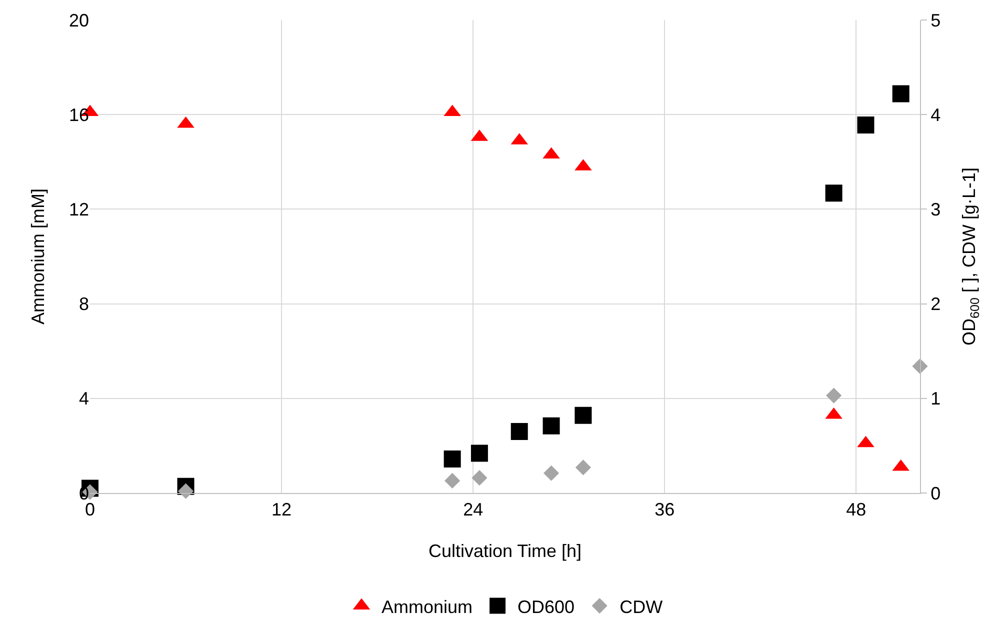 This screenshot has width=995, height=643. What do you see at coordinates (641, 606) in the screenshot?
I see `legend-label: CDW` at bounding box center [641, 606].